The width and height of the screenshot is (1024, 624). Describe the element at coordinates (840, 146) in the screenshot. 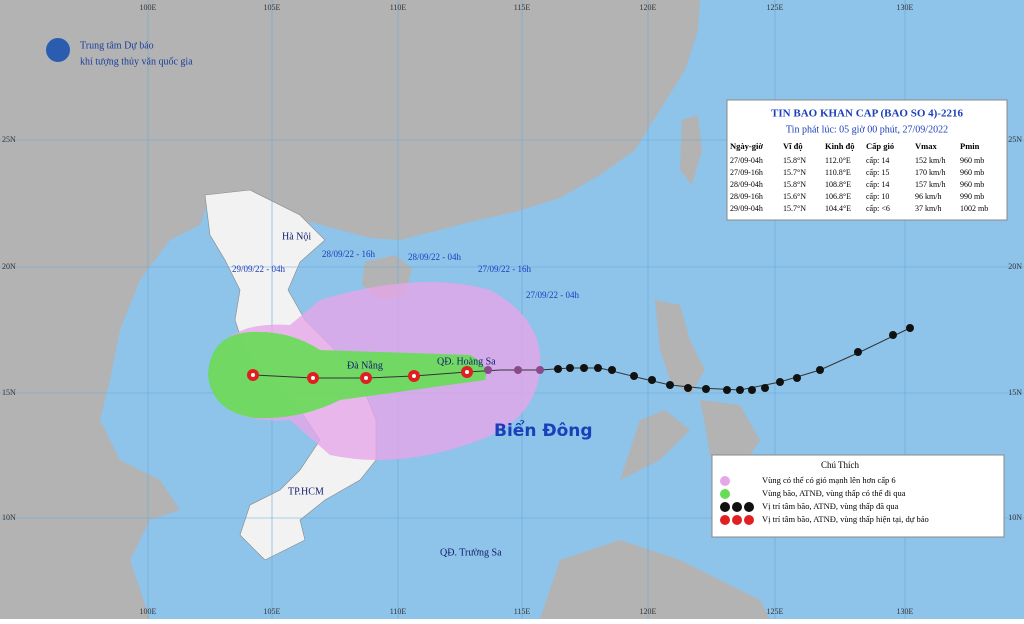

I see `column-header: Kinh độ` at that location.